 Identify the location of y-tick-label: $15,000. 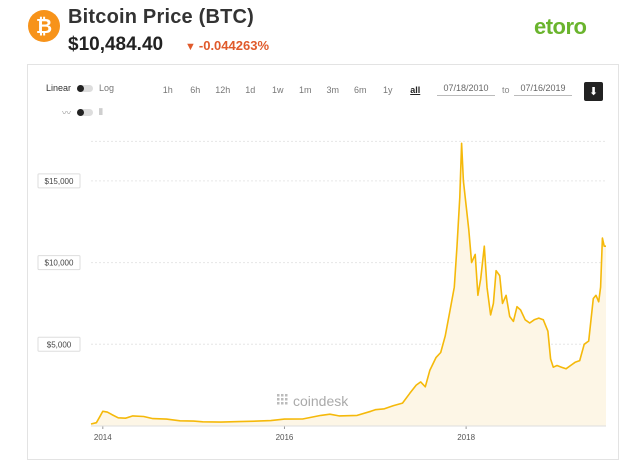
(59, 181).